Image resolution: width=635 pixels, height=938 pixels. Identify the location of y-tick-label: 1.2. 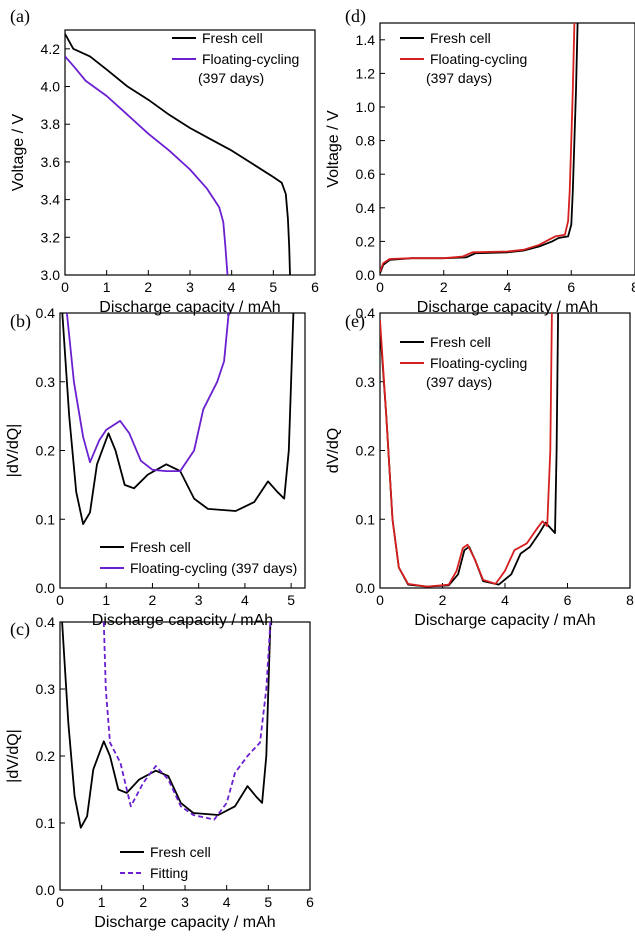
(366, 73).